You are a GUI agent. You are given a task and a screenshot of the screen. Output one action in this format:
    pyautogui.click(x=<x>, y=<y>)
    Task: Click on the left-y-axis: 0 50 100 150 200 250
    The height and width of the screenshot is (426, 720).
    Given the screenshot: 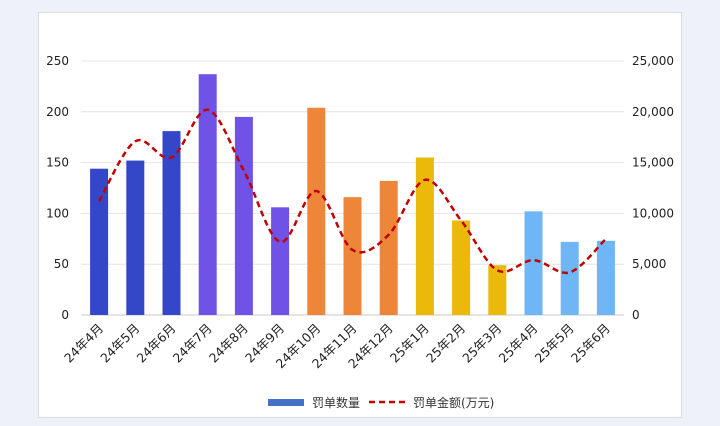 What is the action you would take?
    pyautogui.click(x=57, y=188)
    